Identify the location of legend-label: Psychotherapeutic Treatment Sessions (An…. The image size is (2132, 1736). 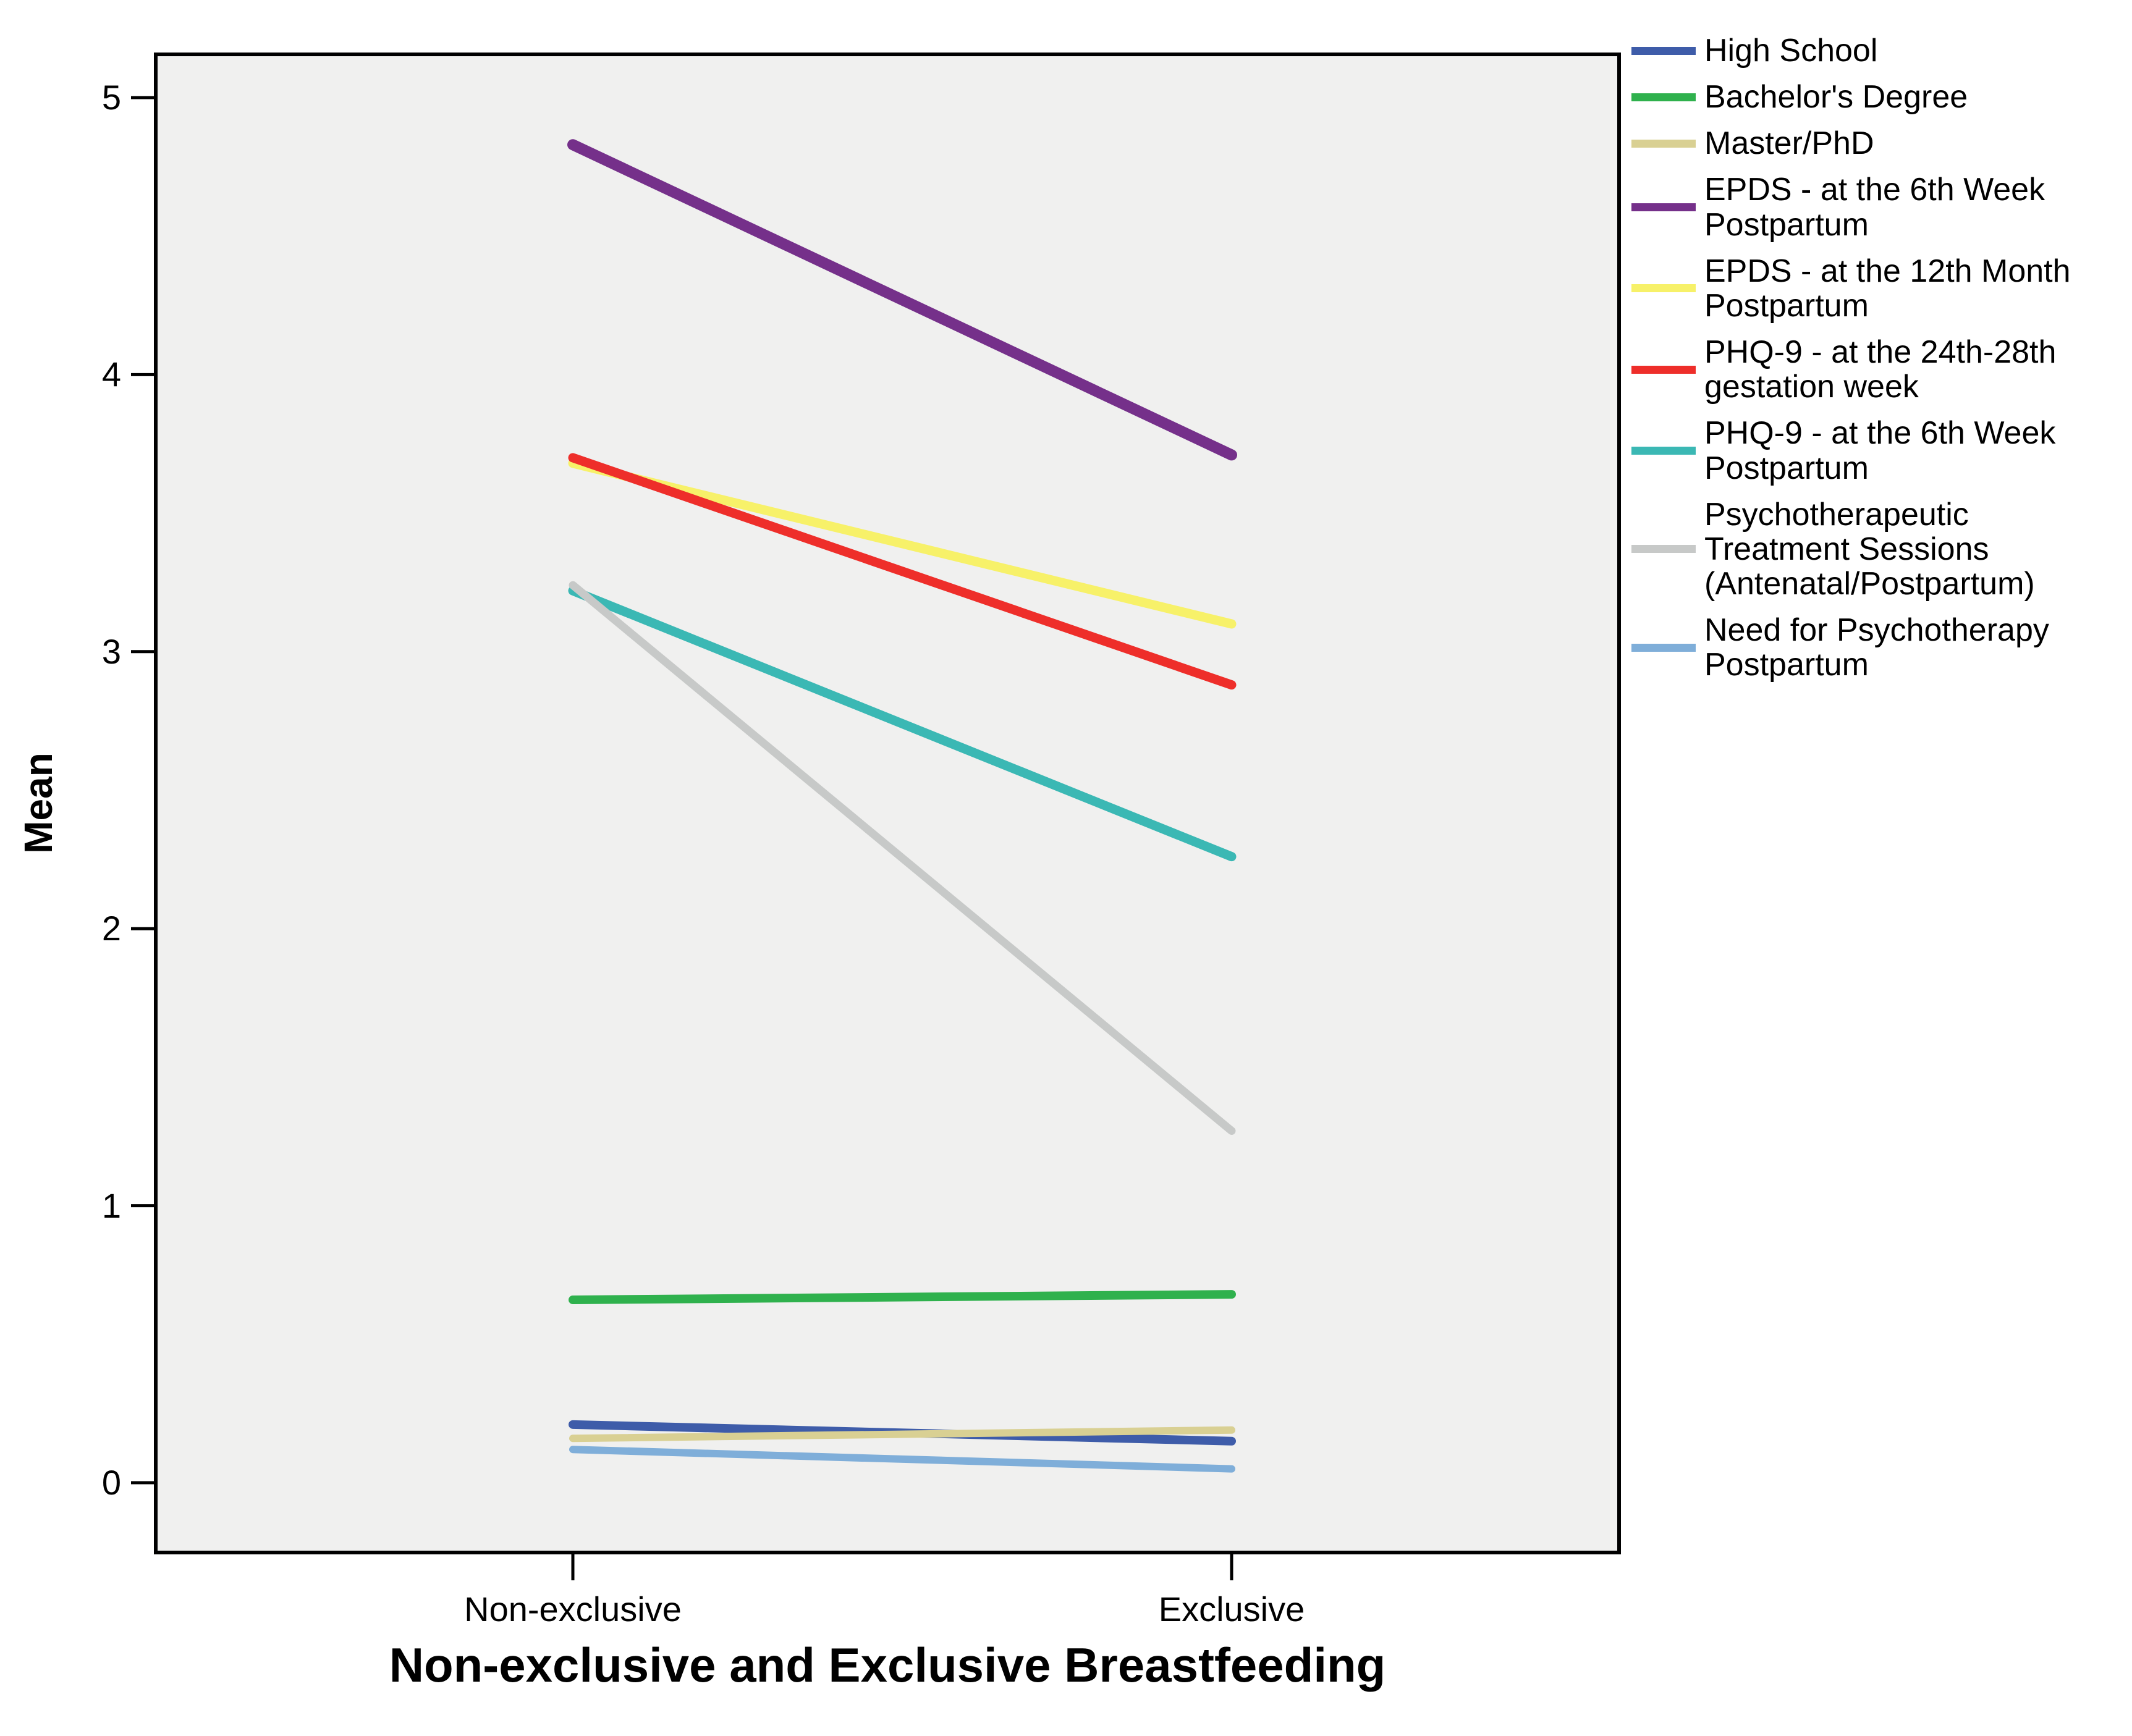
(1869, 549).